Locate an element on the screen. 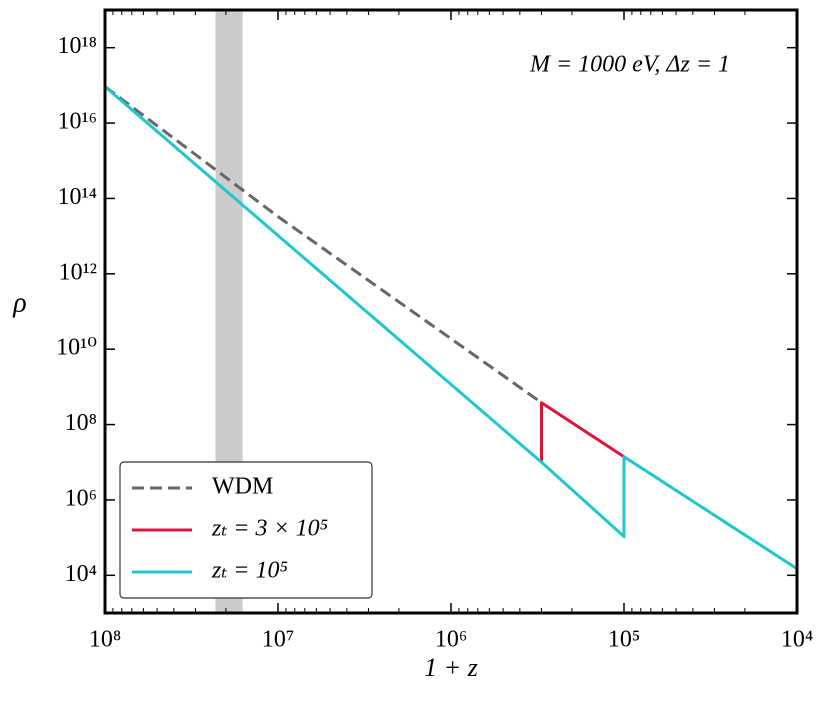  x-tick-label: 10⁷ is located at coordinates (278, 640).